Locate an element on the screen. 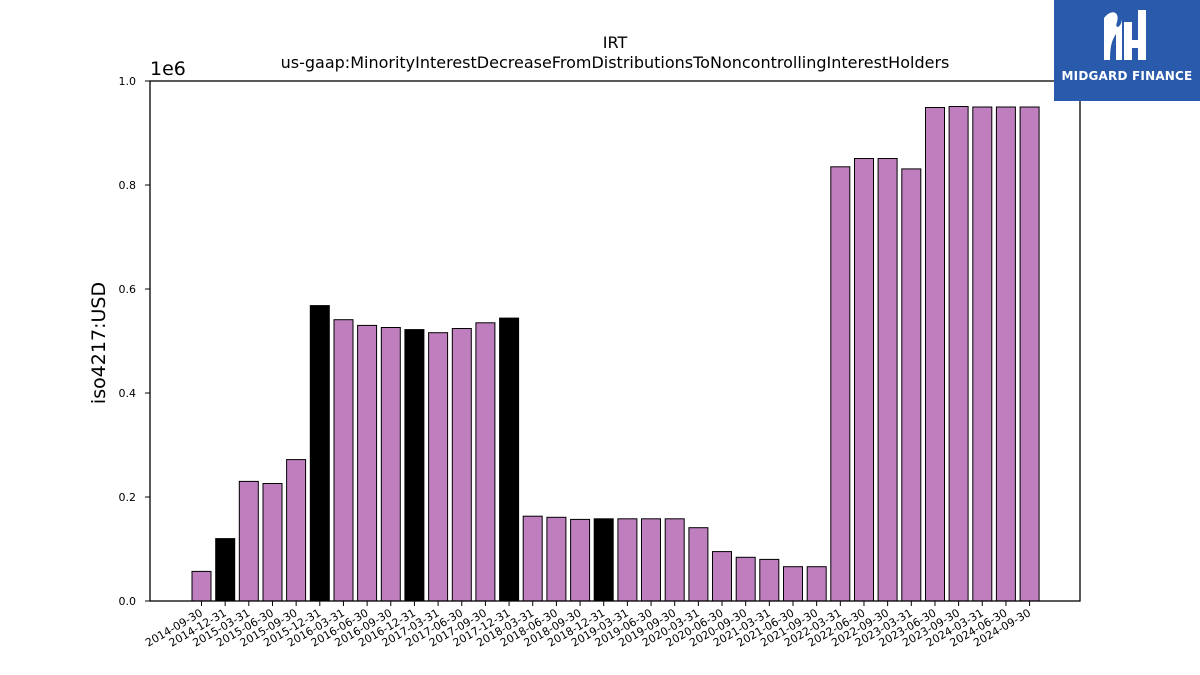 This screenshot has width=1200, height=675. logo-text: MIDGARD FINANCE is located at coordinates (1127, 76).